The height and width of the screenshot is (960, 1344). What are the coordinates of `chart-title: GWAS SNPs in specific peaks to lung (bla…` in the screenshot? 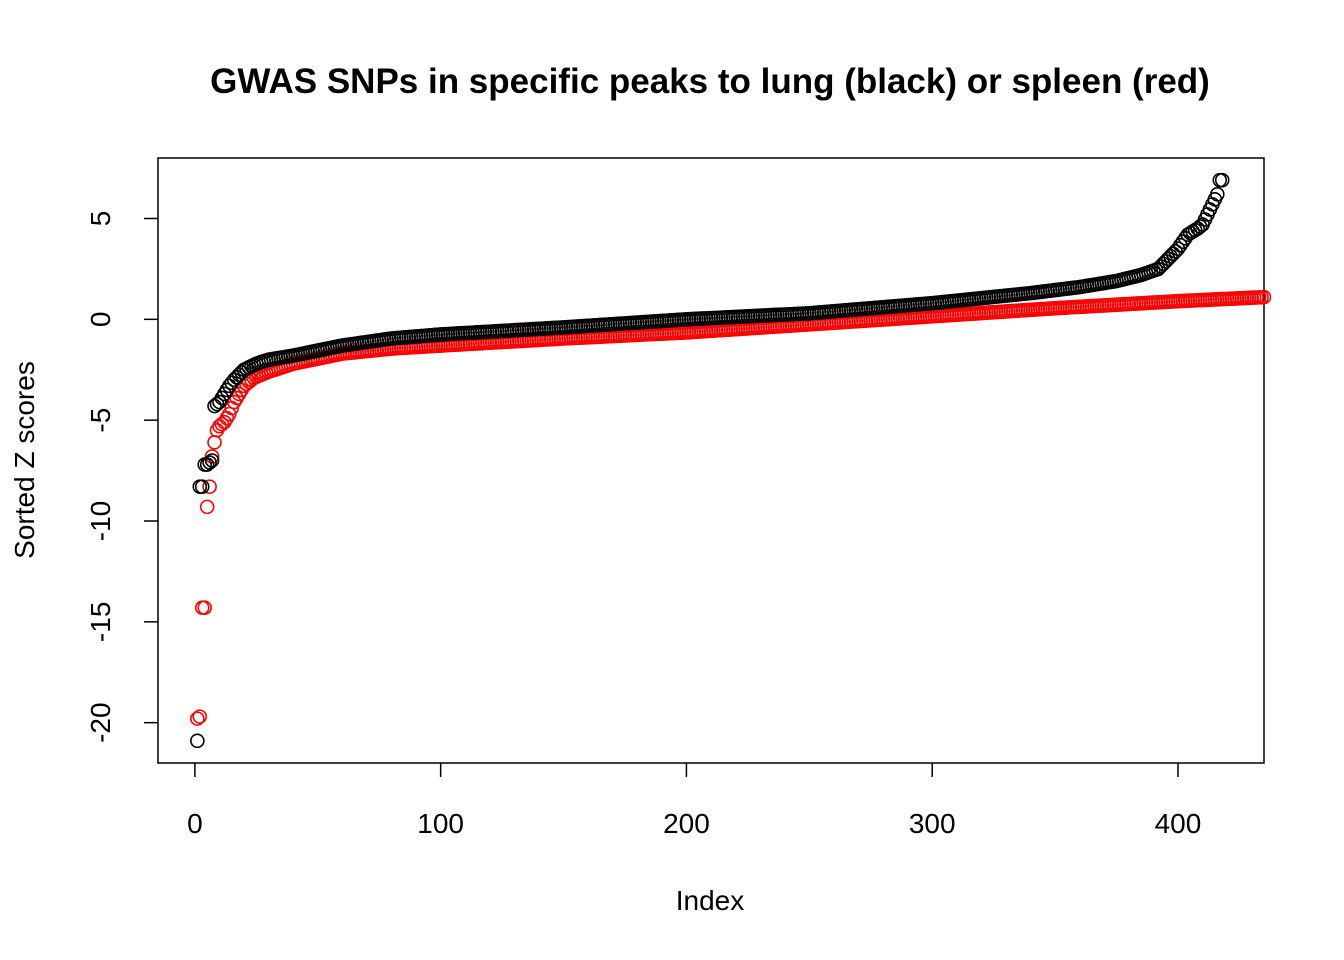 It's located at (710, 81).